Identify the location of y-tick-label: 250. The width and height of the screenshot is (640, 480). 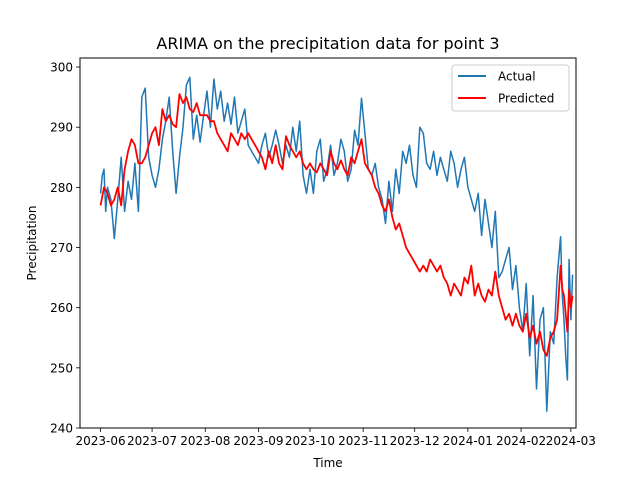
(61, 368).